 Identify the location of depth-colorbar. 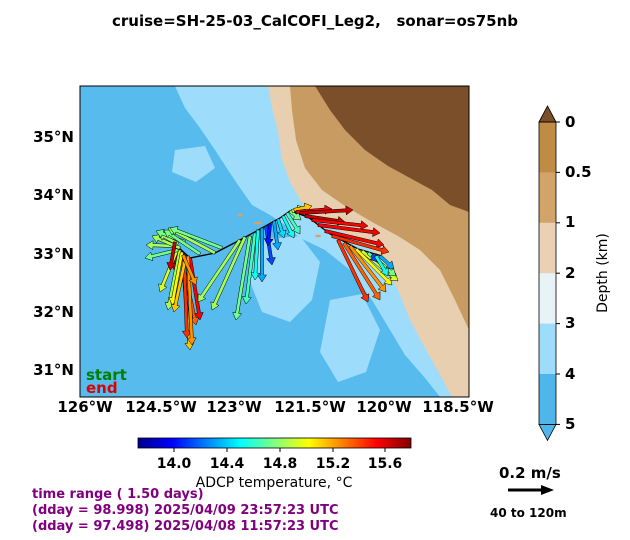
(549, 273).